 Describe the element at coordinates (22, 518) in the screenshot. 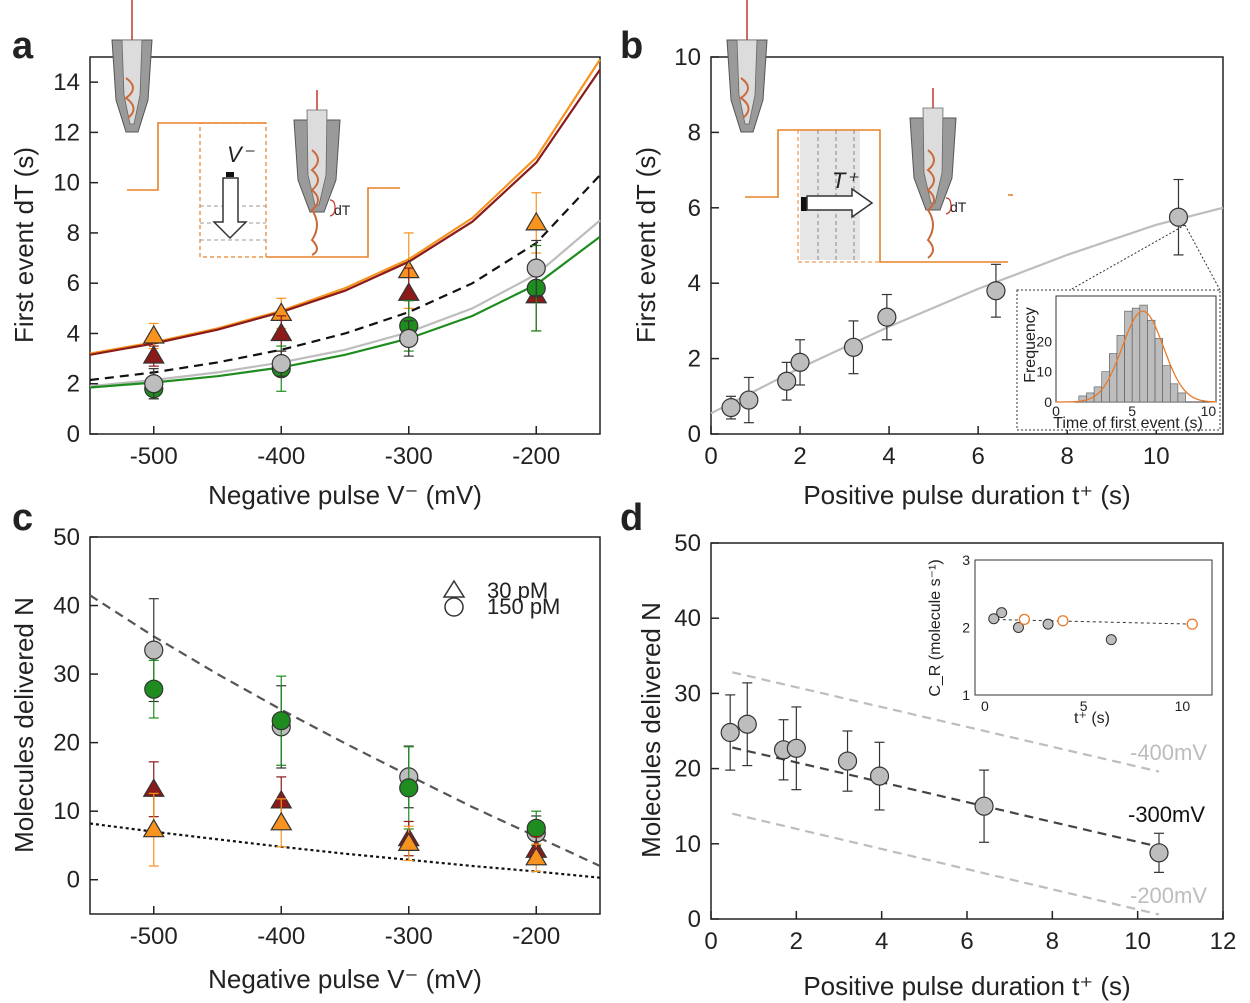

I see `panel-c-label: c` at that location.